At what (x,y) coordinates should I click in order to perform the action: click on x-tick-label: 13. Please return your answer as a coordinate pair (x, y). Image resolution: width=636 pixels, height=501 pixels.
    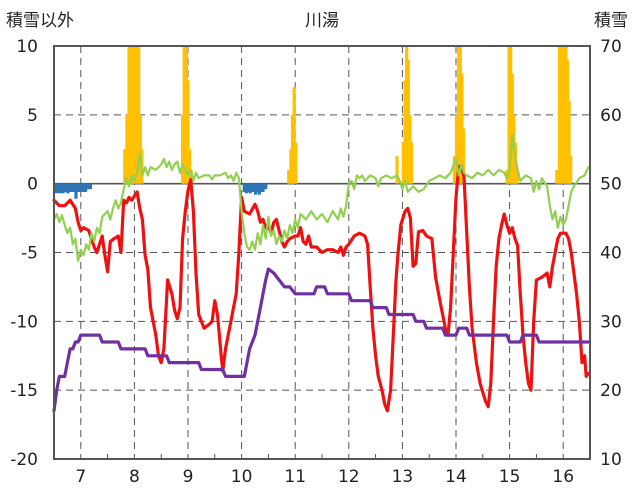
    Looking at the image, I should click on (403, 477).